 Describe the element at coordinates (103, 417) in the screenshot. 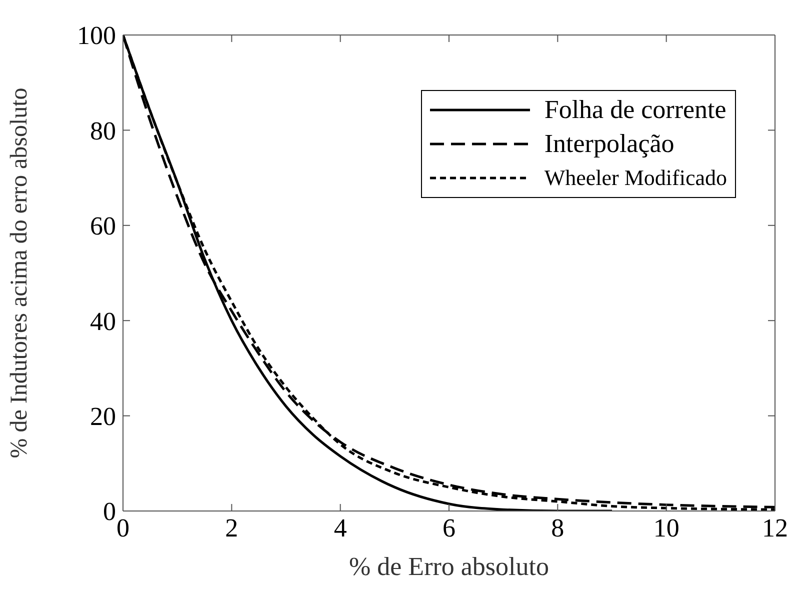

I see `y-tick-label: 20` at that location.